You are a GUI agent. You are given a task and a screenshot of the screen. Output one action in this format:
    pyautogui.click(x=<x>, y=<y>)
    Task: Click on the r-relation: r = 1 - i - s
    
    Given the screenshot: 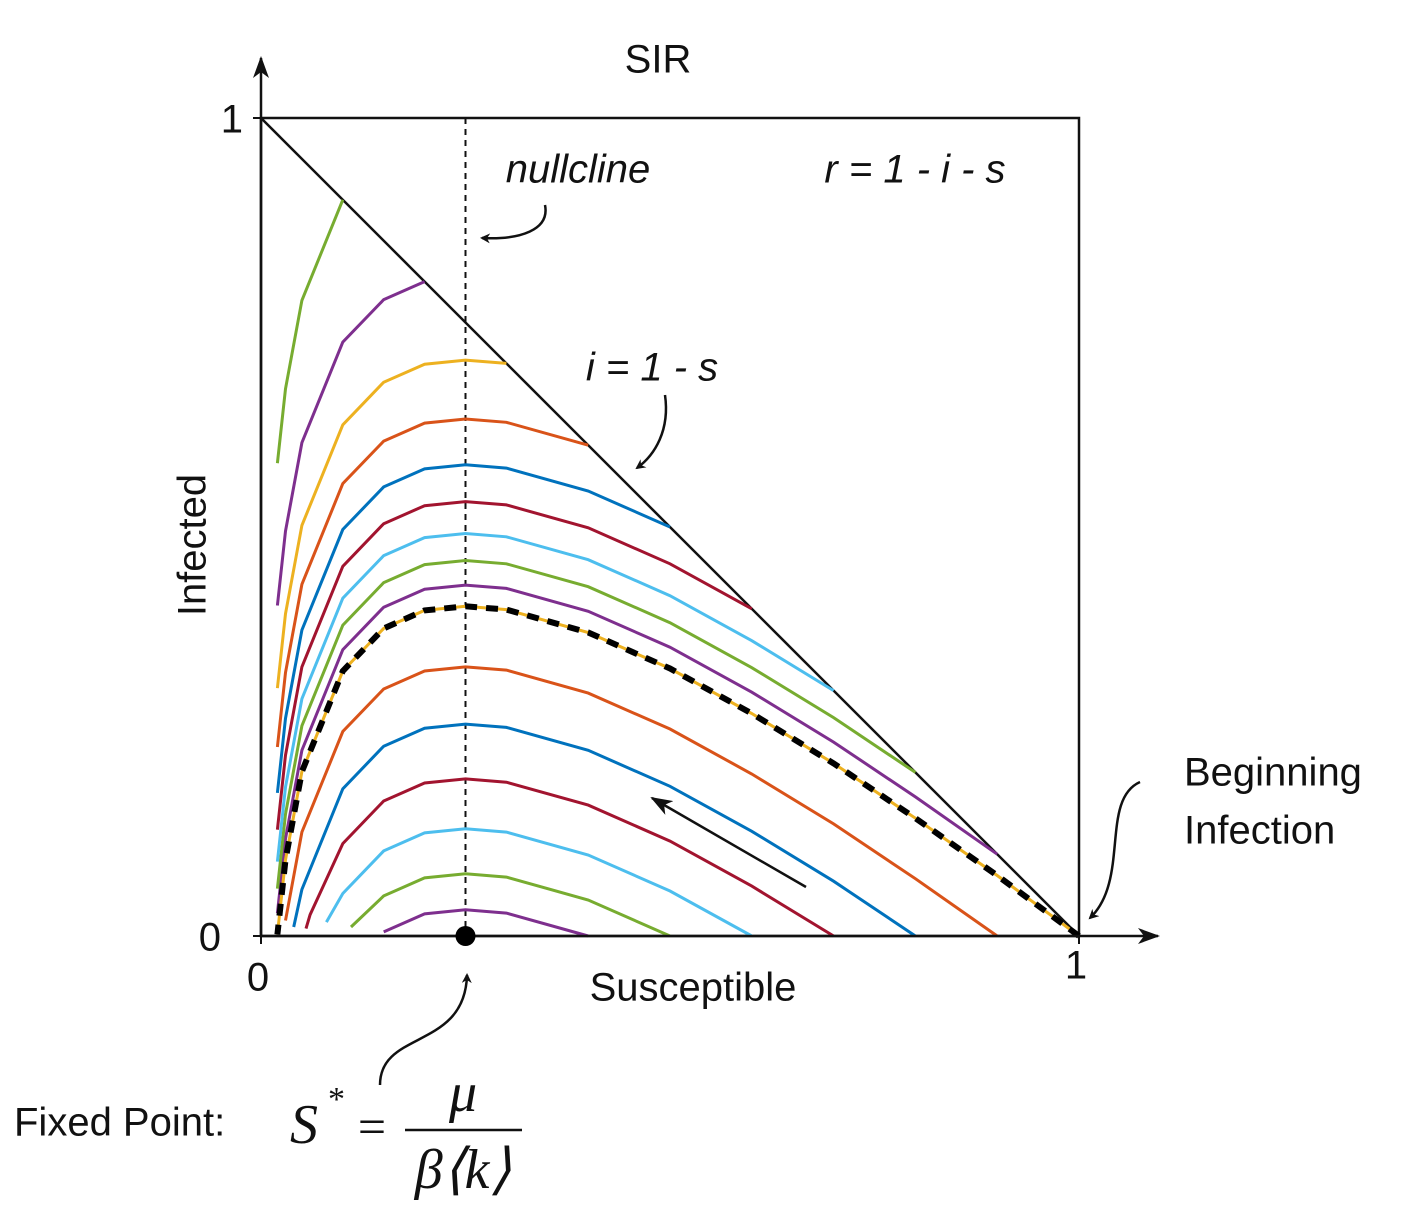 What is the action you would take?
    pyautogui.click(x=914, y=170)
    